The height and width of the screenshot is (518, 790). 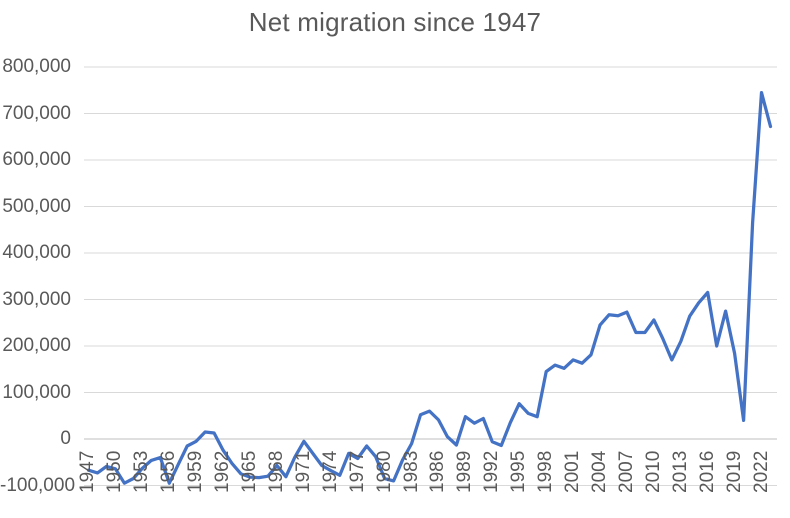 What do you see at coordinates (36, 206) in the screenshot?
I see `y-axis-label: 500,000` at bounding box center [36, 206].